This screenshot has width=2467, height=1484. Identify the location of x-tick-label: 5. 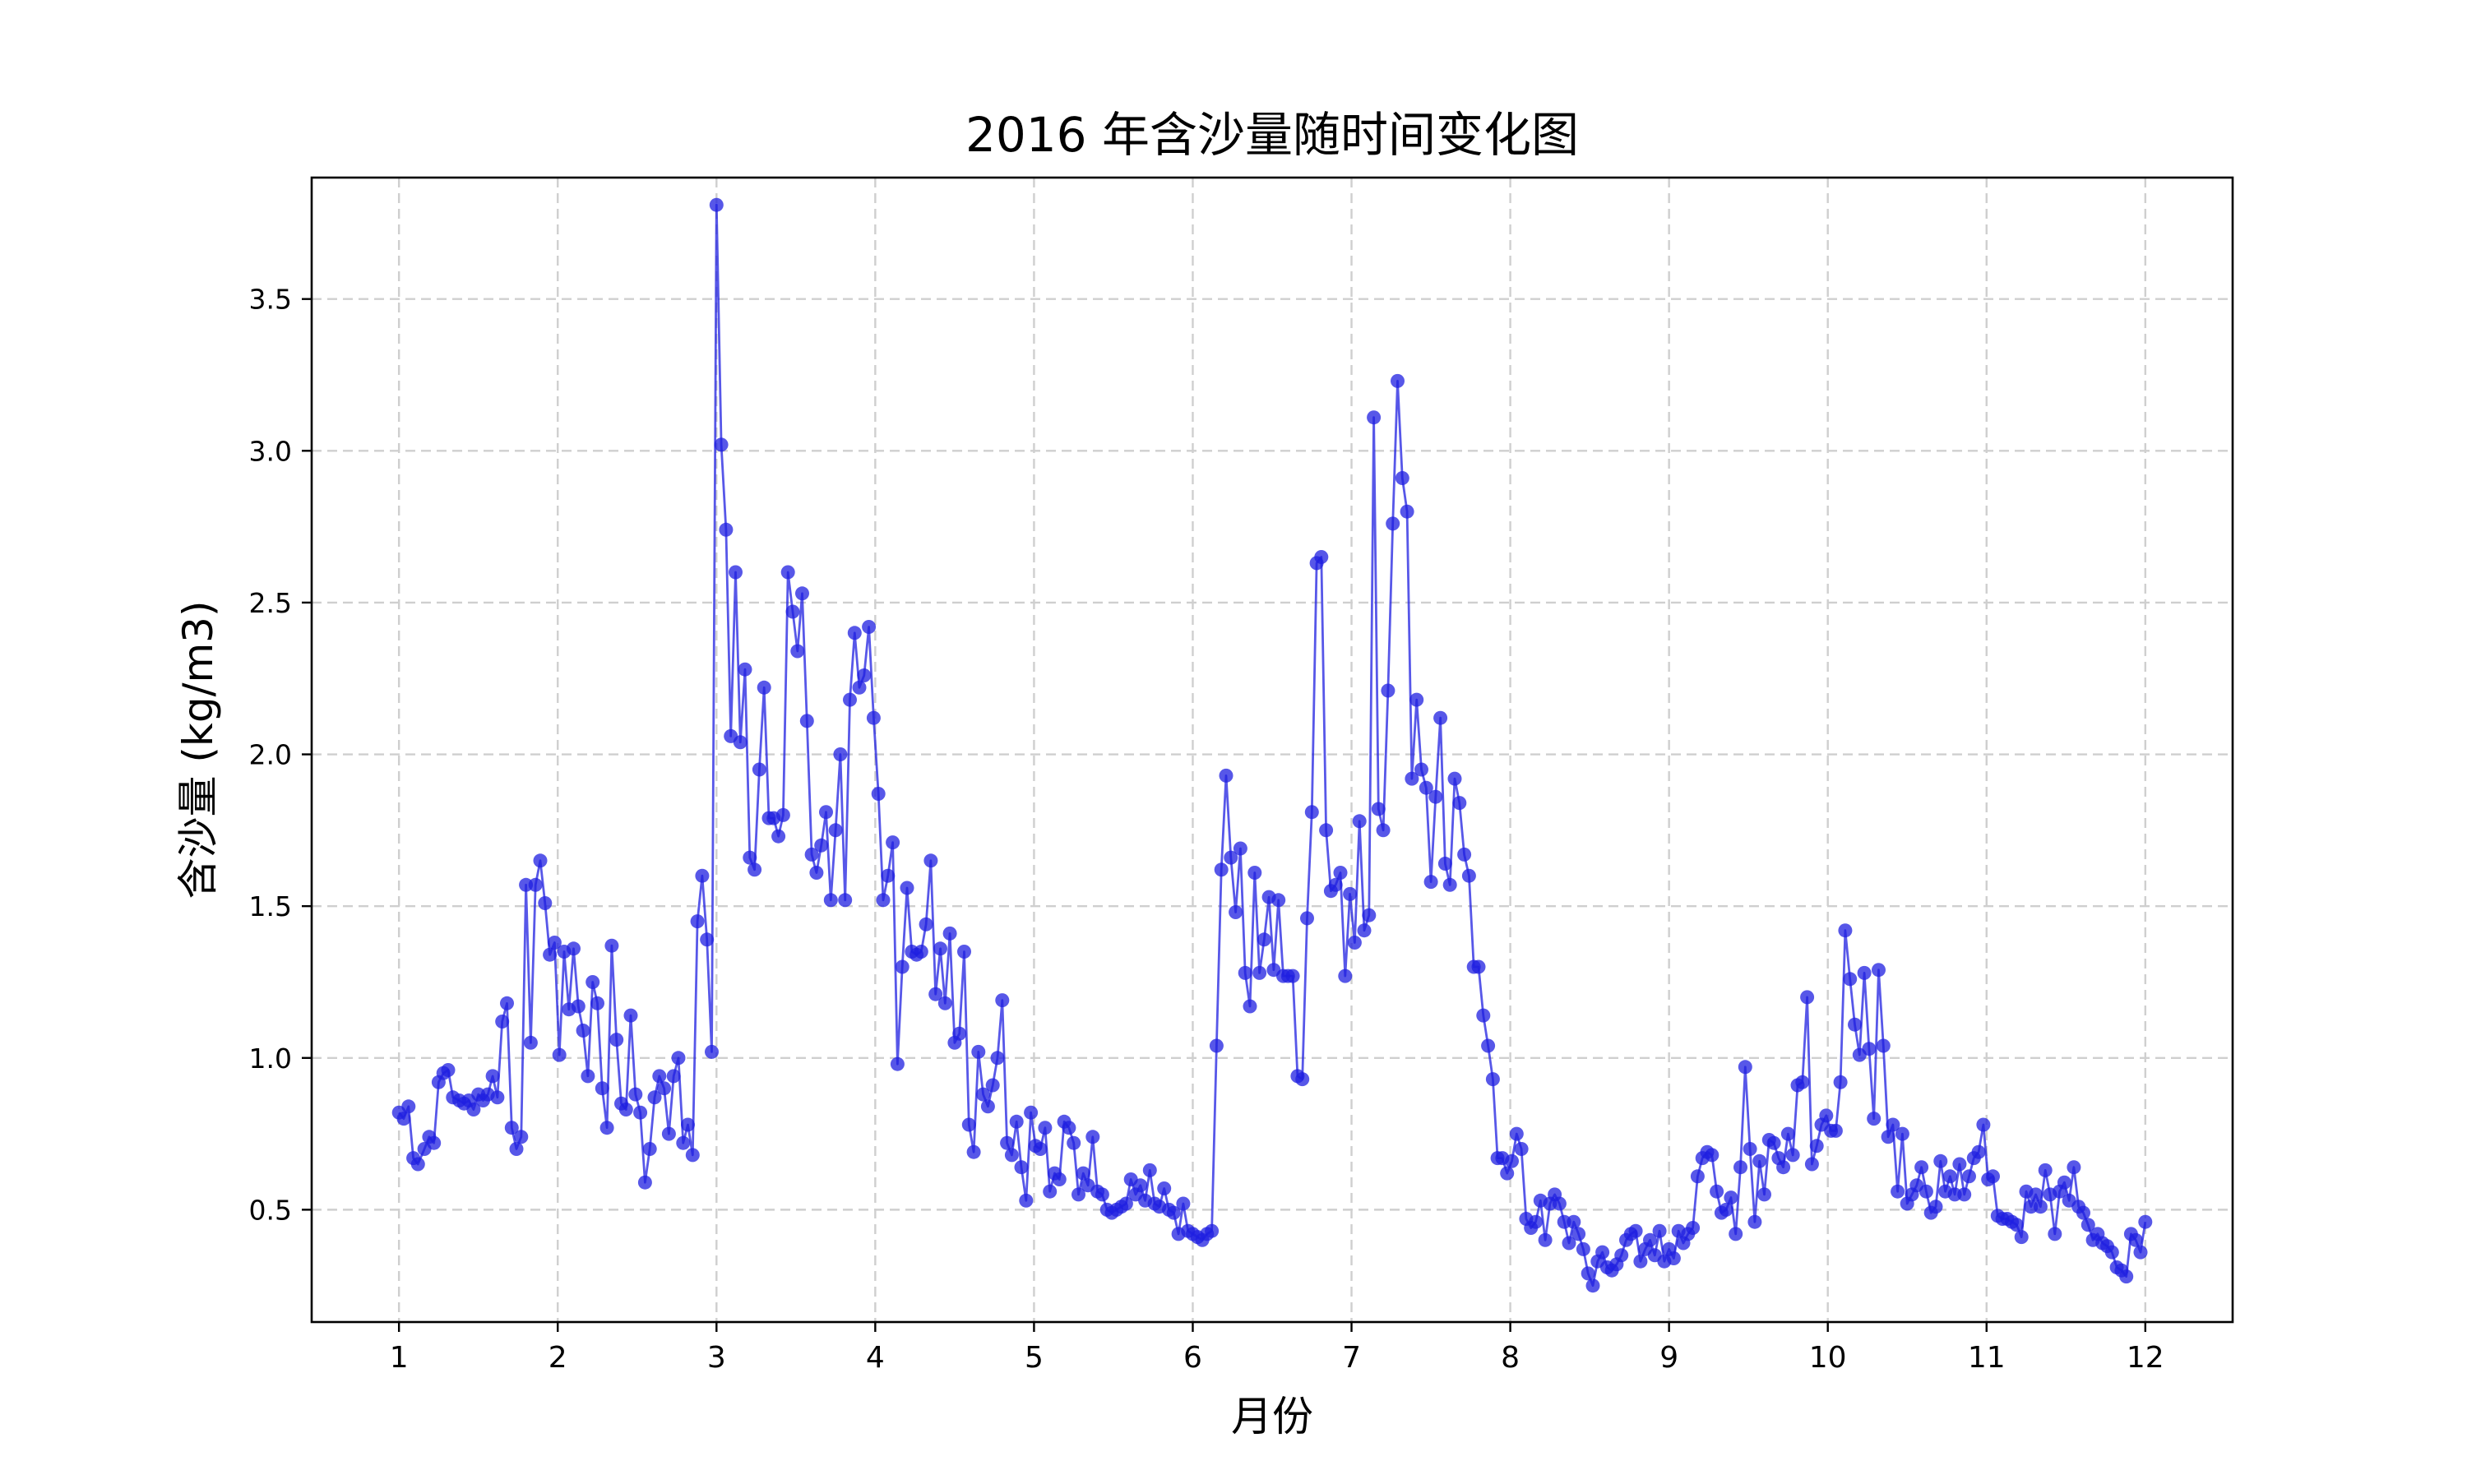
(1035, 1358).